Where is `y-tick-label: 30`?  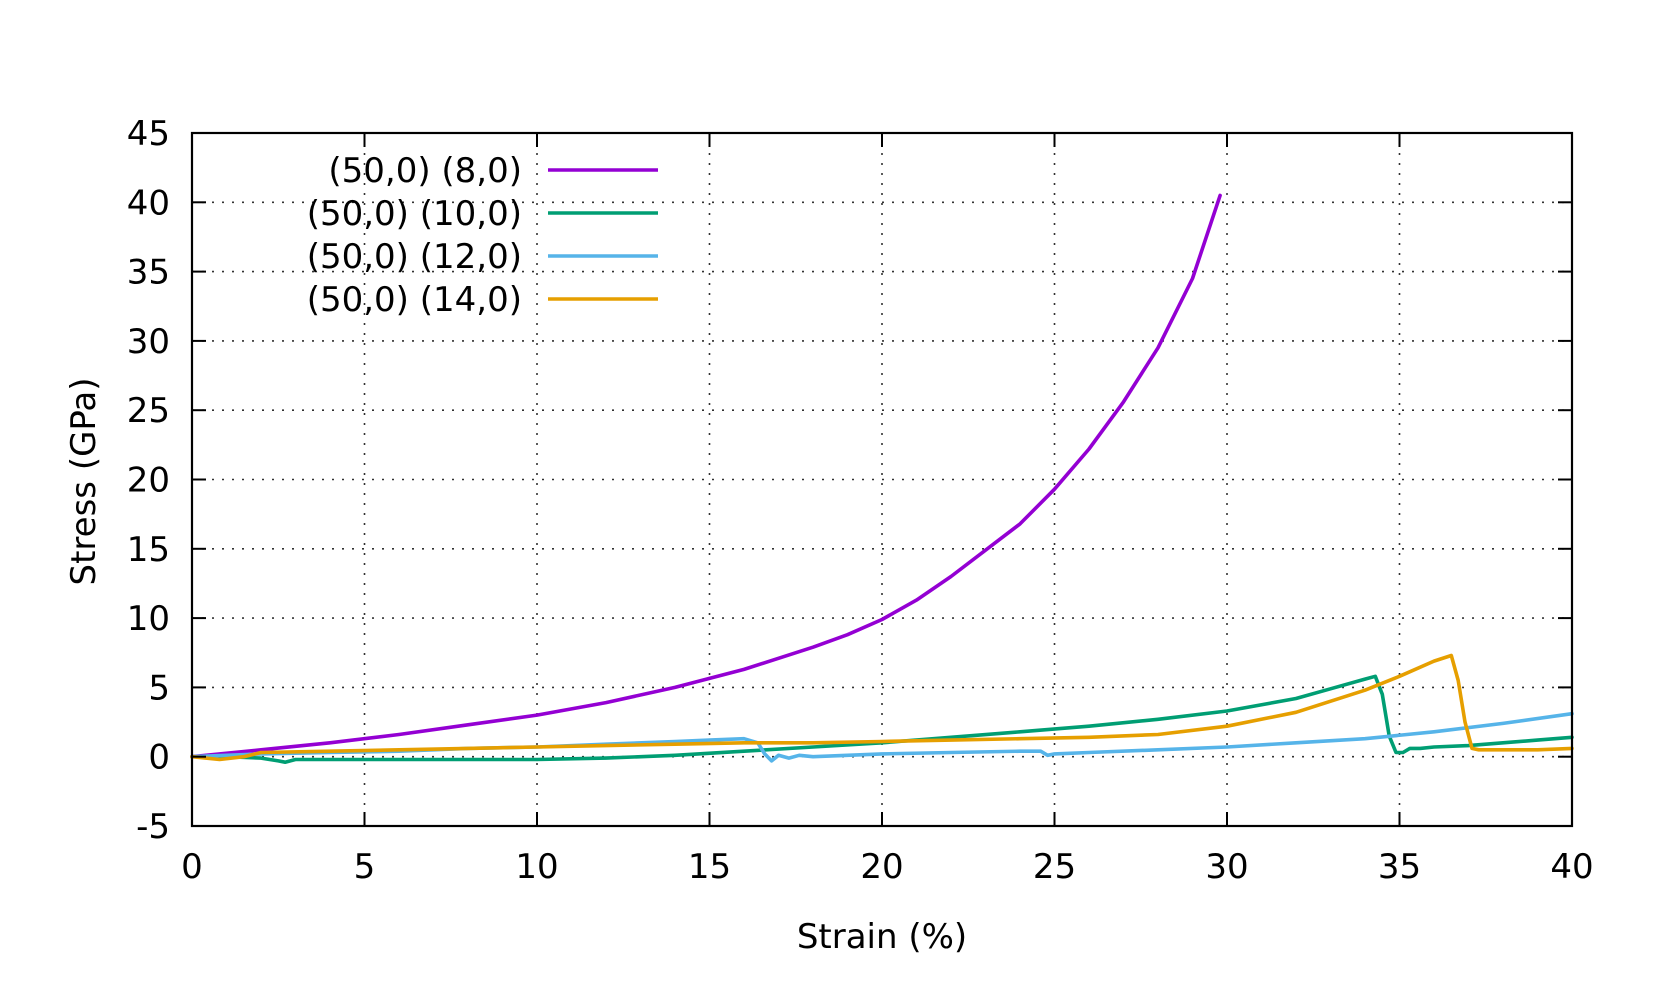
y-tick-label: 30 is located at coordinates (148, 342).